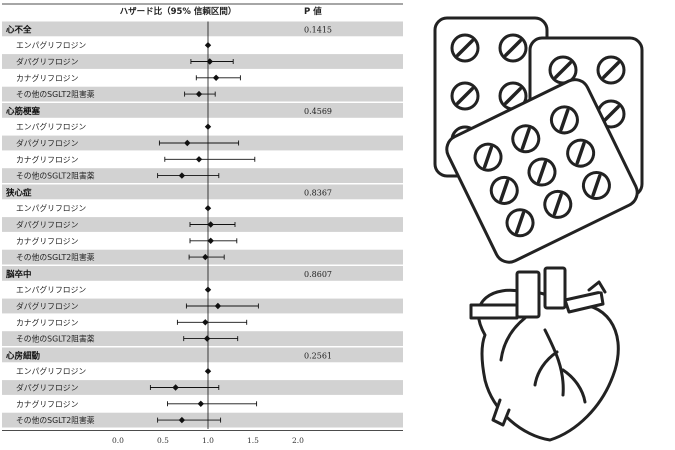  What do you see at coordinates (23, 356) in the screenshot?
I see `group-label: 心房細動` at bounding box center [23, 356].